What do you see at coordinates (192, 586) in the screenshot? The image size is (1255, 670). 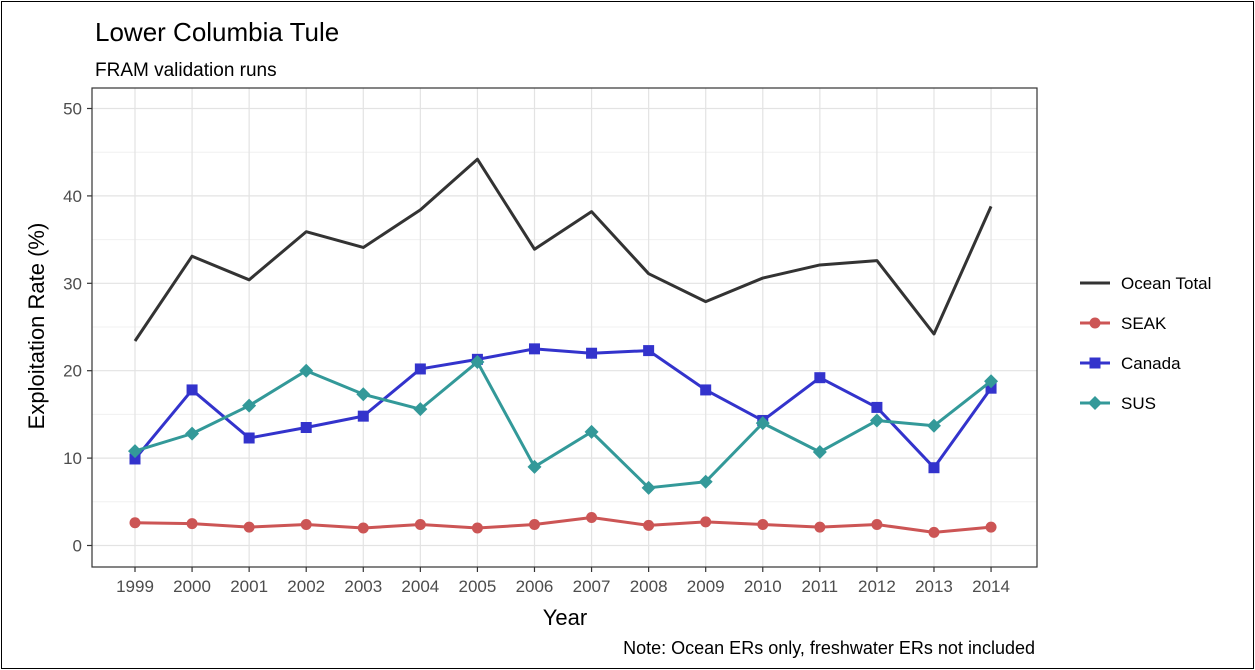 I see `x-tick-label: 2000` at bounding box center [192, 586].